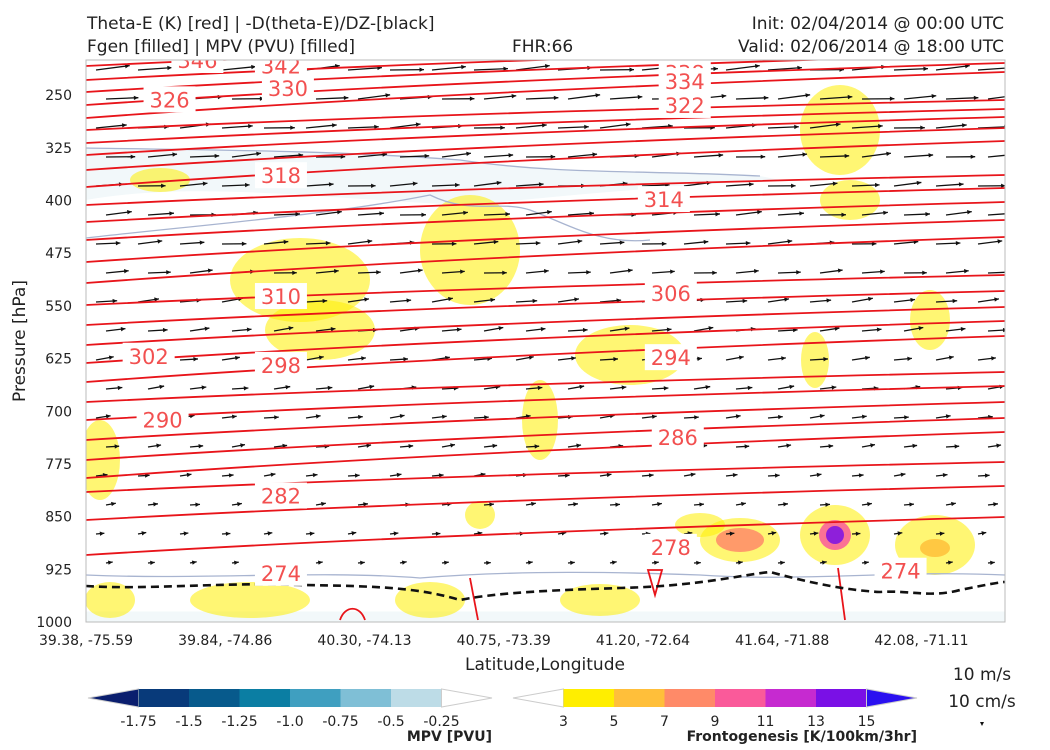  What do you see at coordinates (715, 722) in the screenshot?
I see `colorbar-tick-label: 9` at bounding box center [715, 722].